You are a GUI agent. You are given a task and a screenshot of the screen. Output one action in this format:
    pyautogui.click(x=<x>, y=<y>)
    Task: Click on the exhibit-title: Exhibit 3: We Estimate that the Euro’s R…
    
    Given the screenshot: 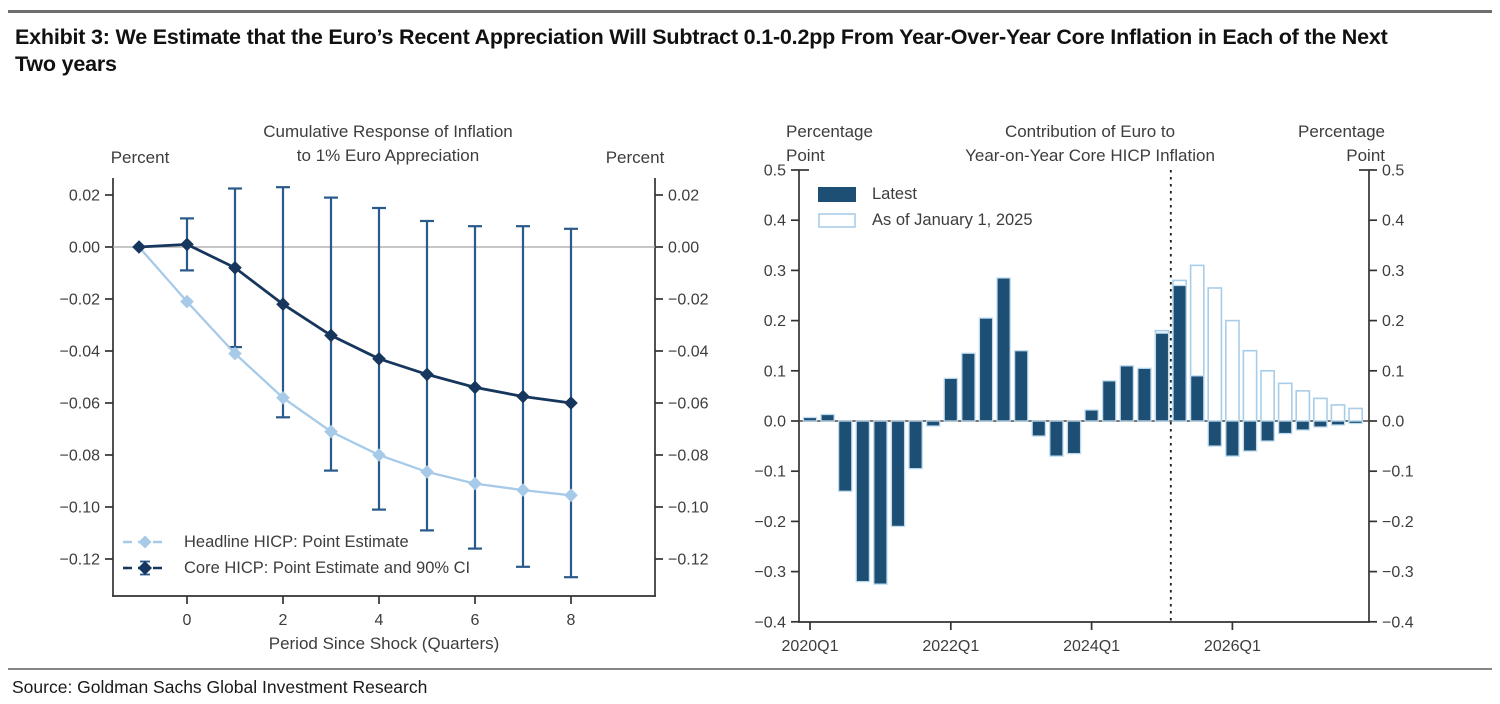 What is the action you would take?
    pyautogui.click(x=750, y=51)
    